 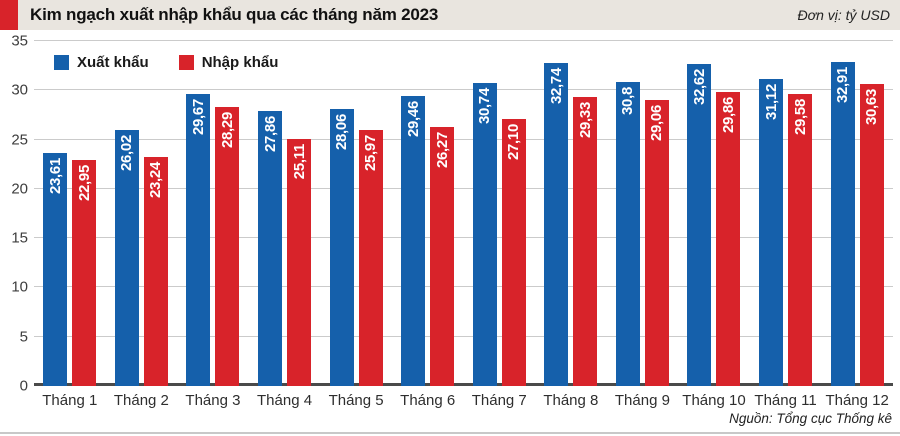 I want to click on bar-group-month-10: 32,62 29,86, so click(x=714, y=213).